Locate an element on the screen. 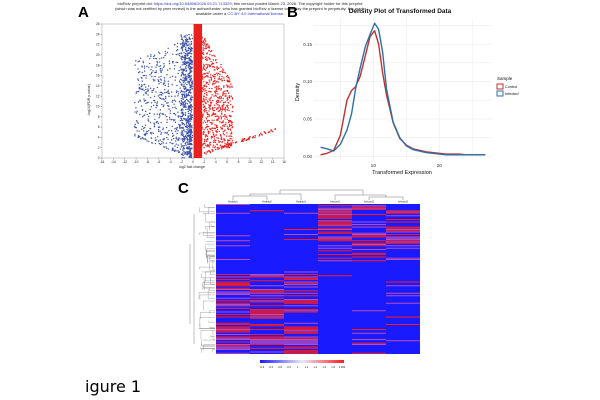  scale-tick-label: 2.000 is located at coordinates (342, 367).